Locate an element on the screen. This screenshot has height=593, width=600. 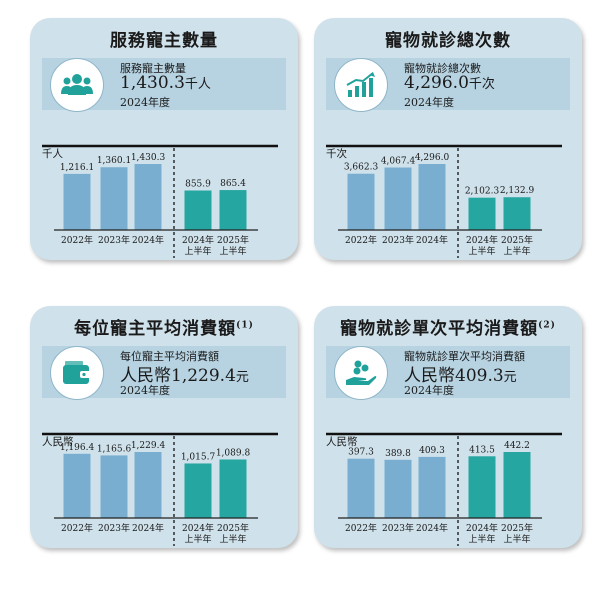
kpi-label: 服務寵主數量 is located at coordinates (153, 68).